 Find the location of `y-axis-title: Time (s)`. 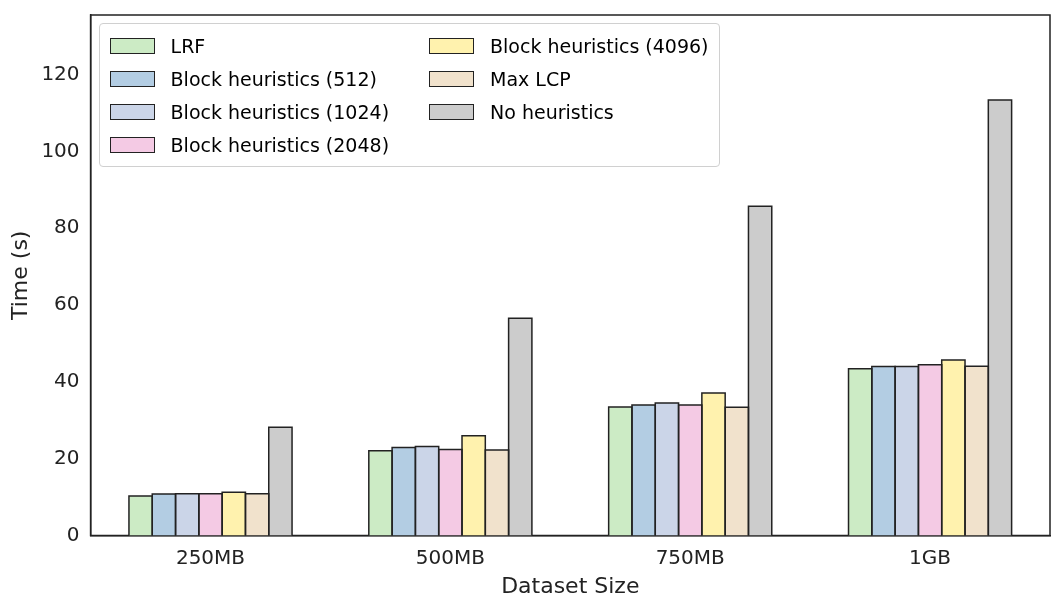

y-axis-title: Time (s) is located at coordinates (19, 276).